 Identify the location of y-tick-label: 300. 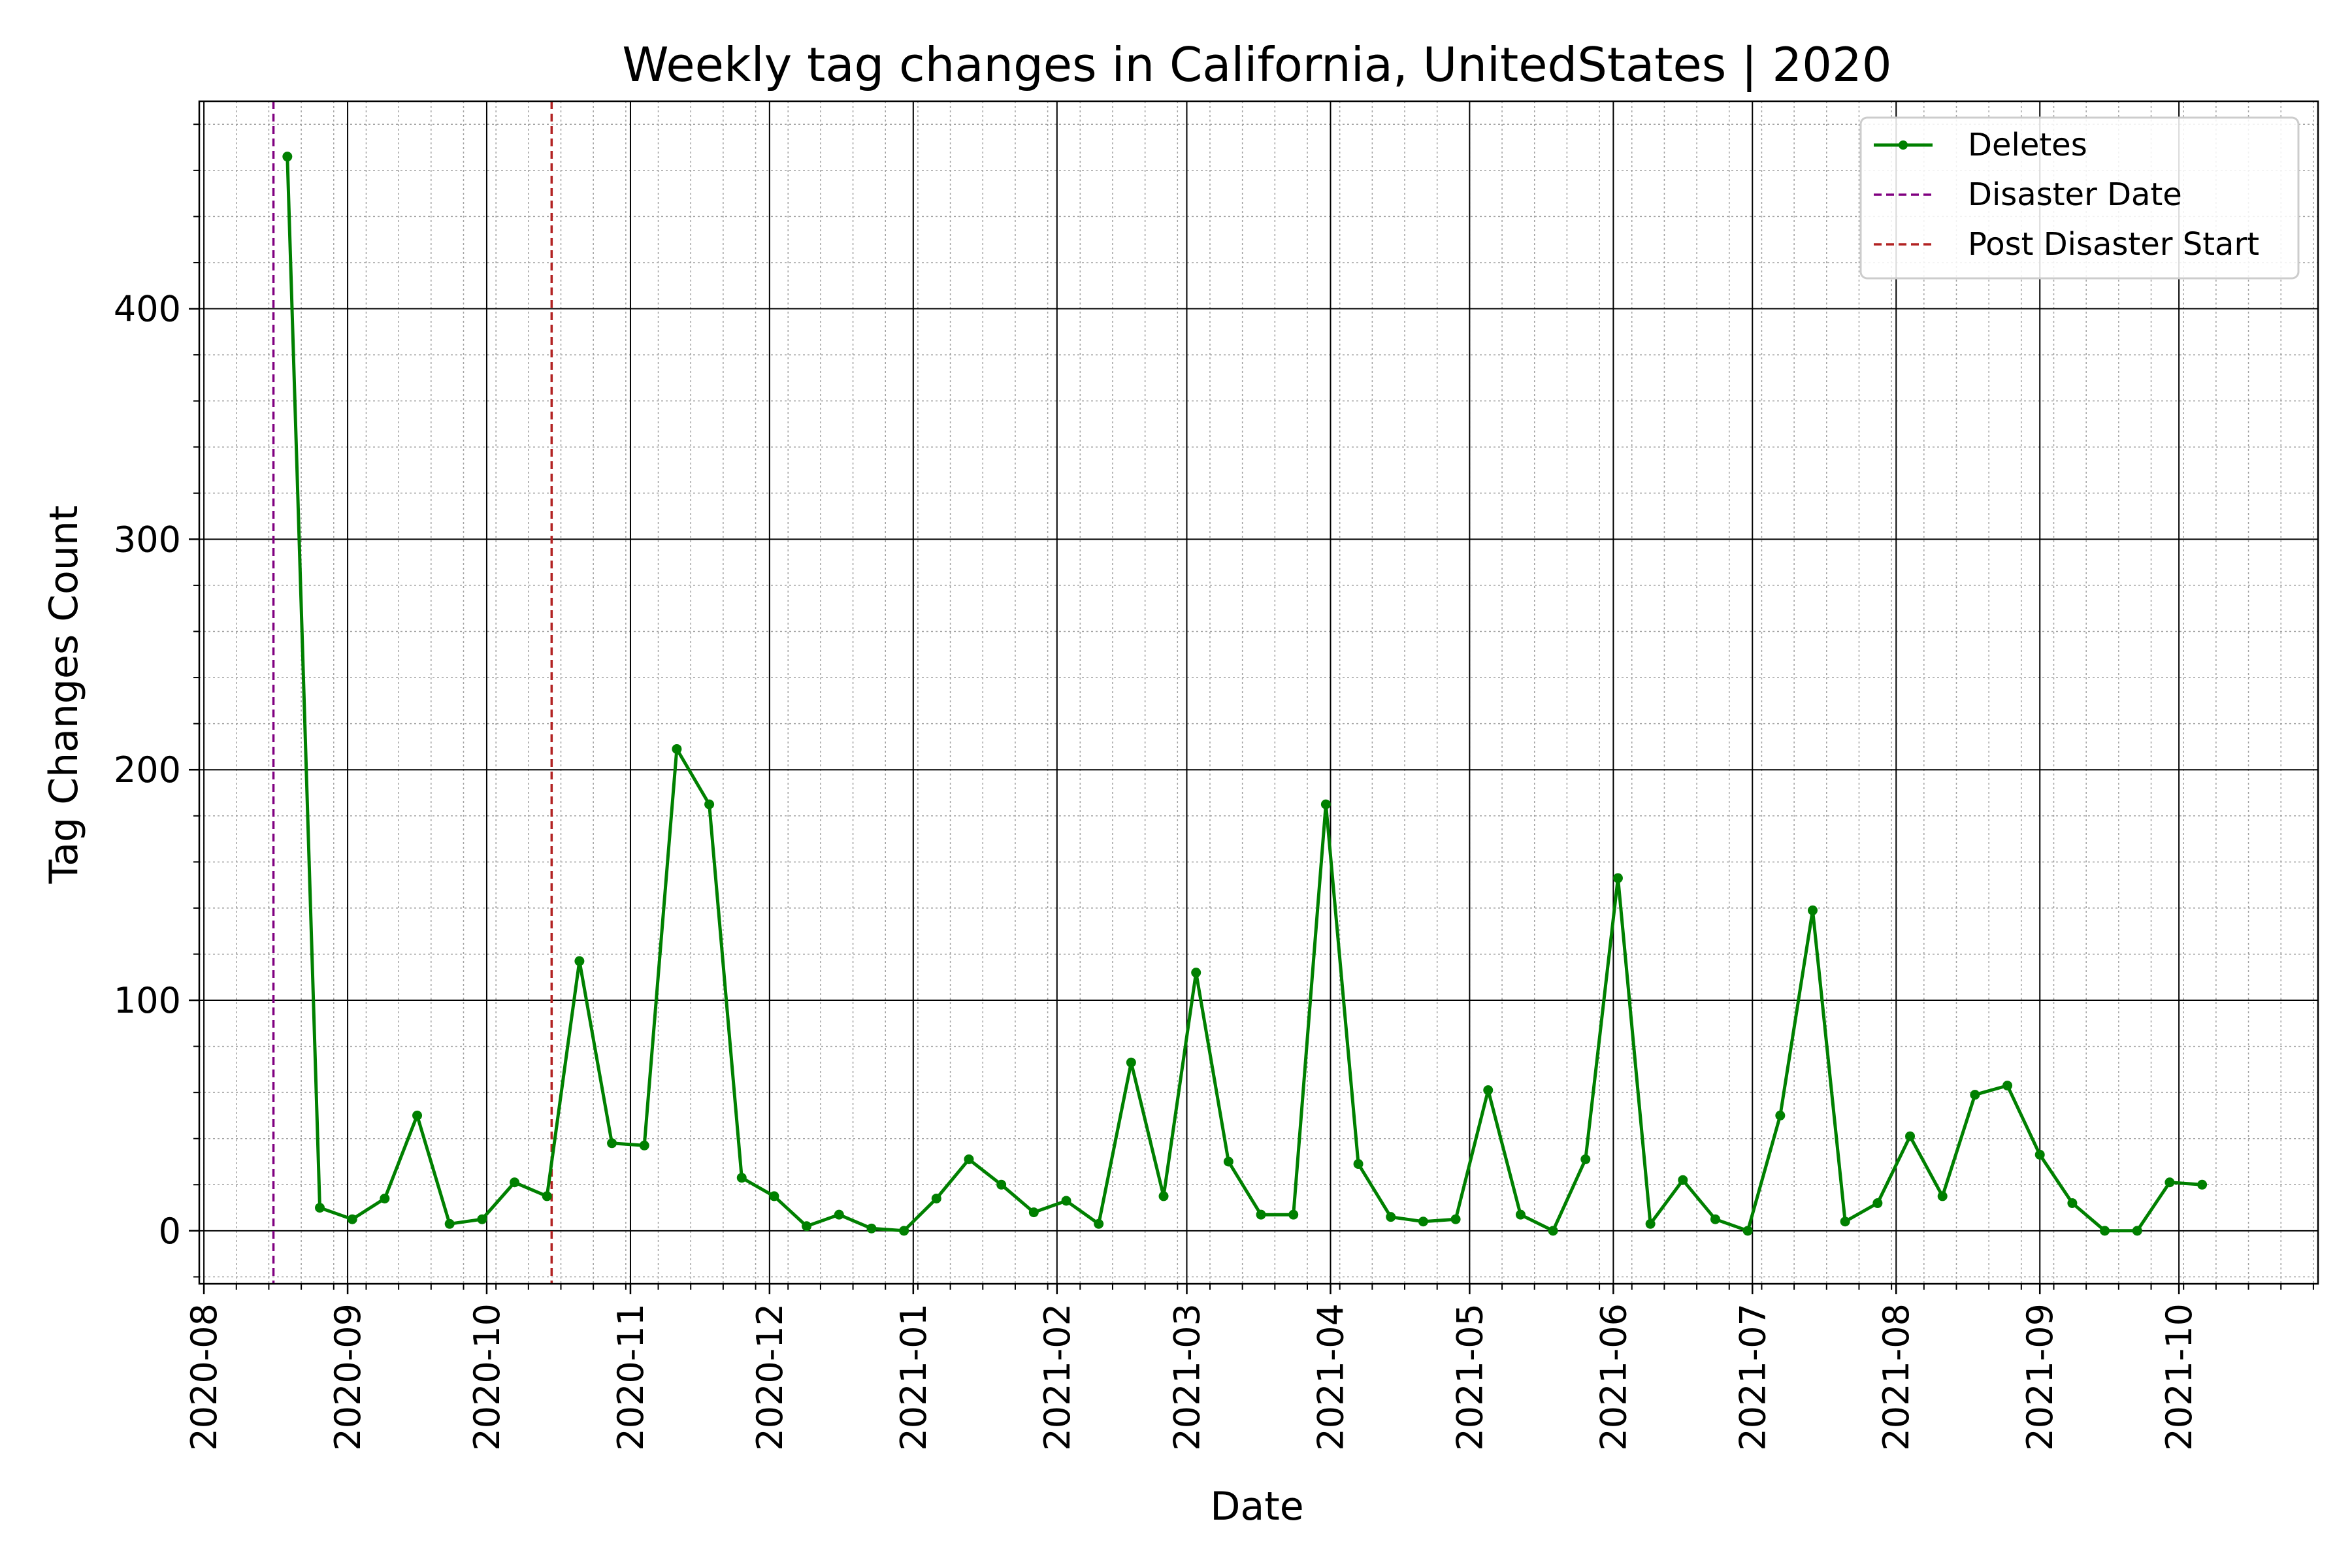
(147, 539).